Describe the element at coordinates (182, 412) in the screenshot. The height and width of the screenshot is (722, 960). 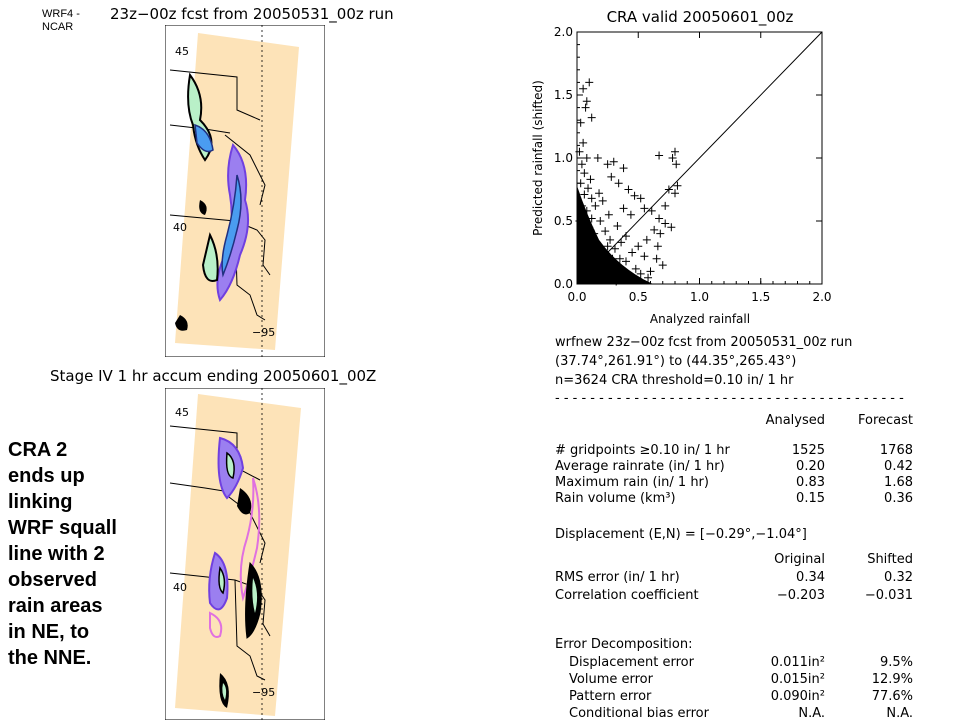
I see `bottom-map-lat-45: 45` at that location.